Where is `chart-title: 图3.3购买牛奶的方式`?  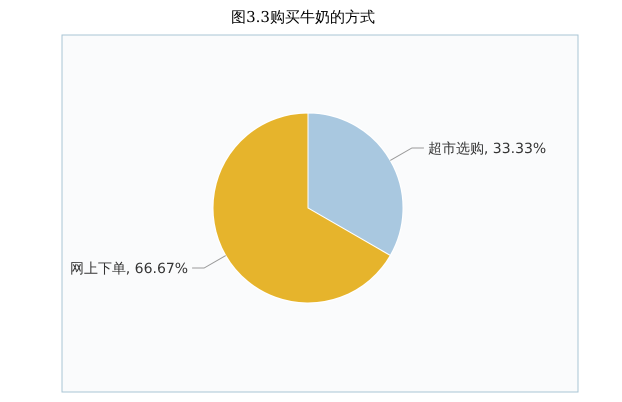 chart-title: 图3.3购买牛奶的方式 is located at coordinates (303, 17).